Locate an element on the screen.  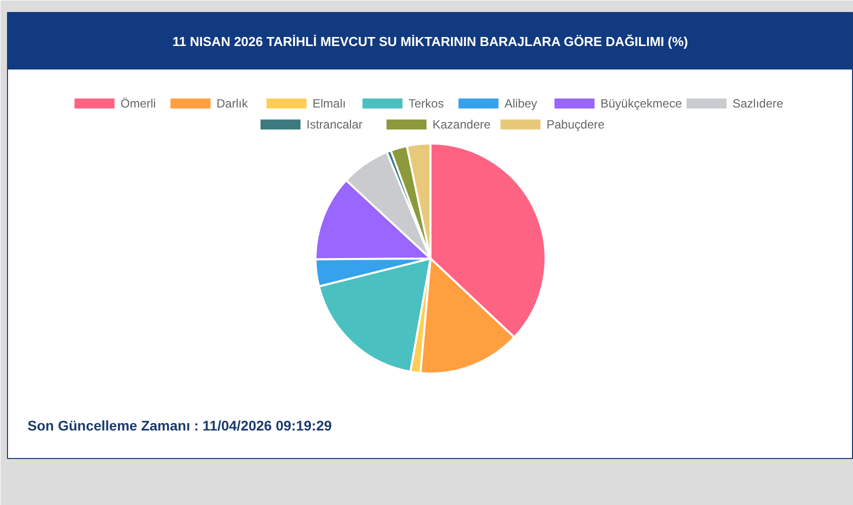
legend-label: Sazlıdere is located at coordinates (758, 103).